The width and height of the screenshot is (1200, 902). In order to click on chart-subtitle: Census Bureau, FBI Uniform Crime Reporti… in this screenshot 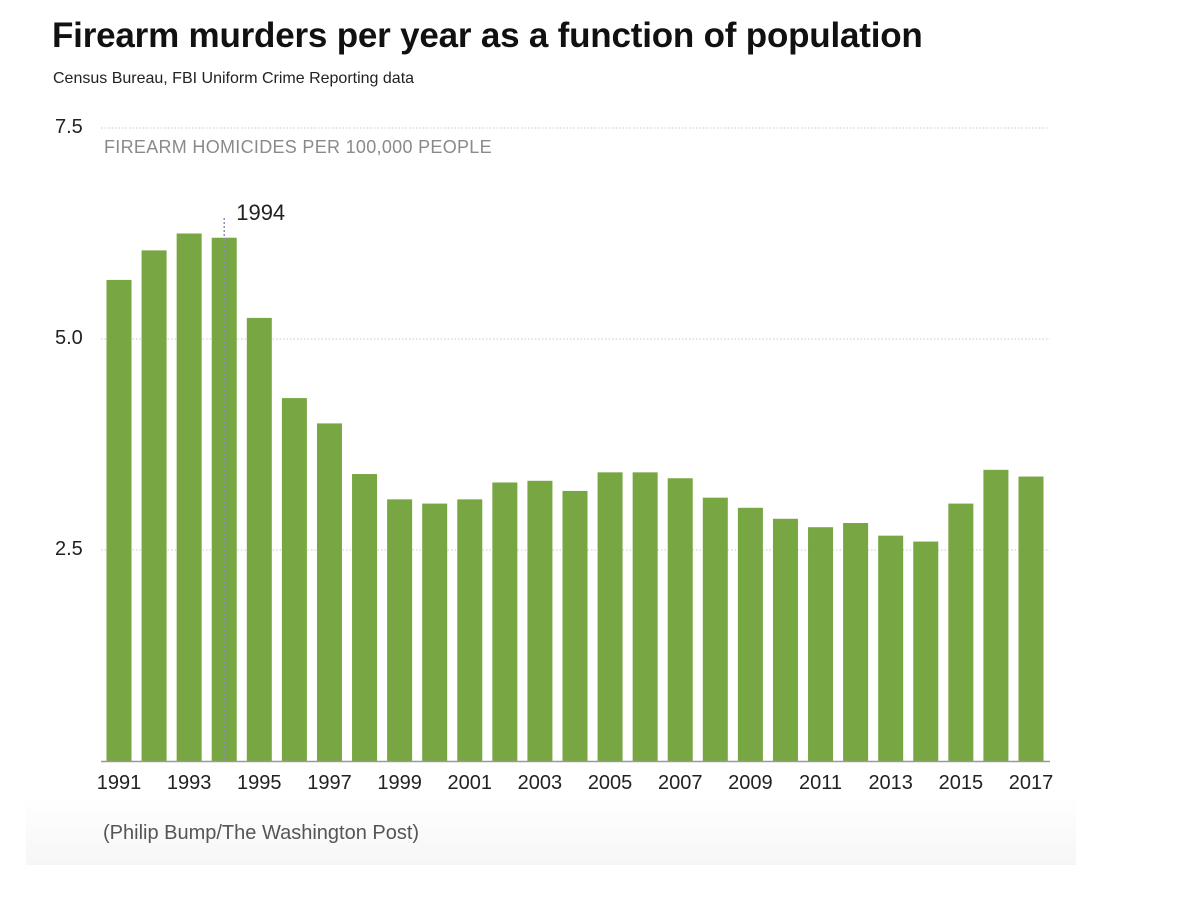, I will do `click(234, 78)`.